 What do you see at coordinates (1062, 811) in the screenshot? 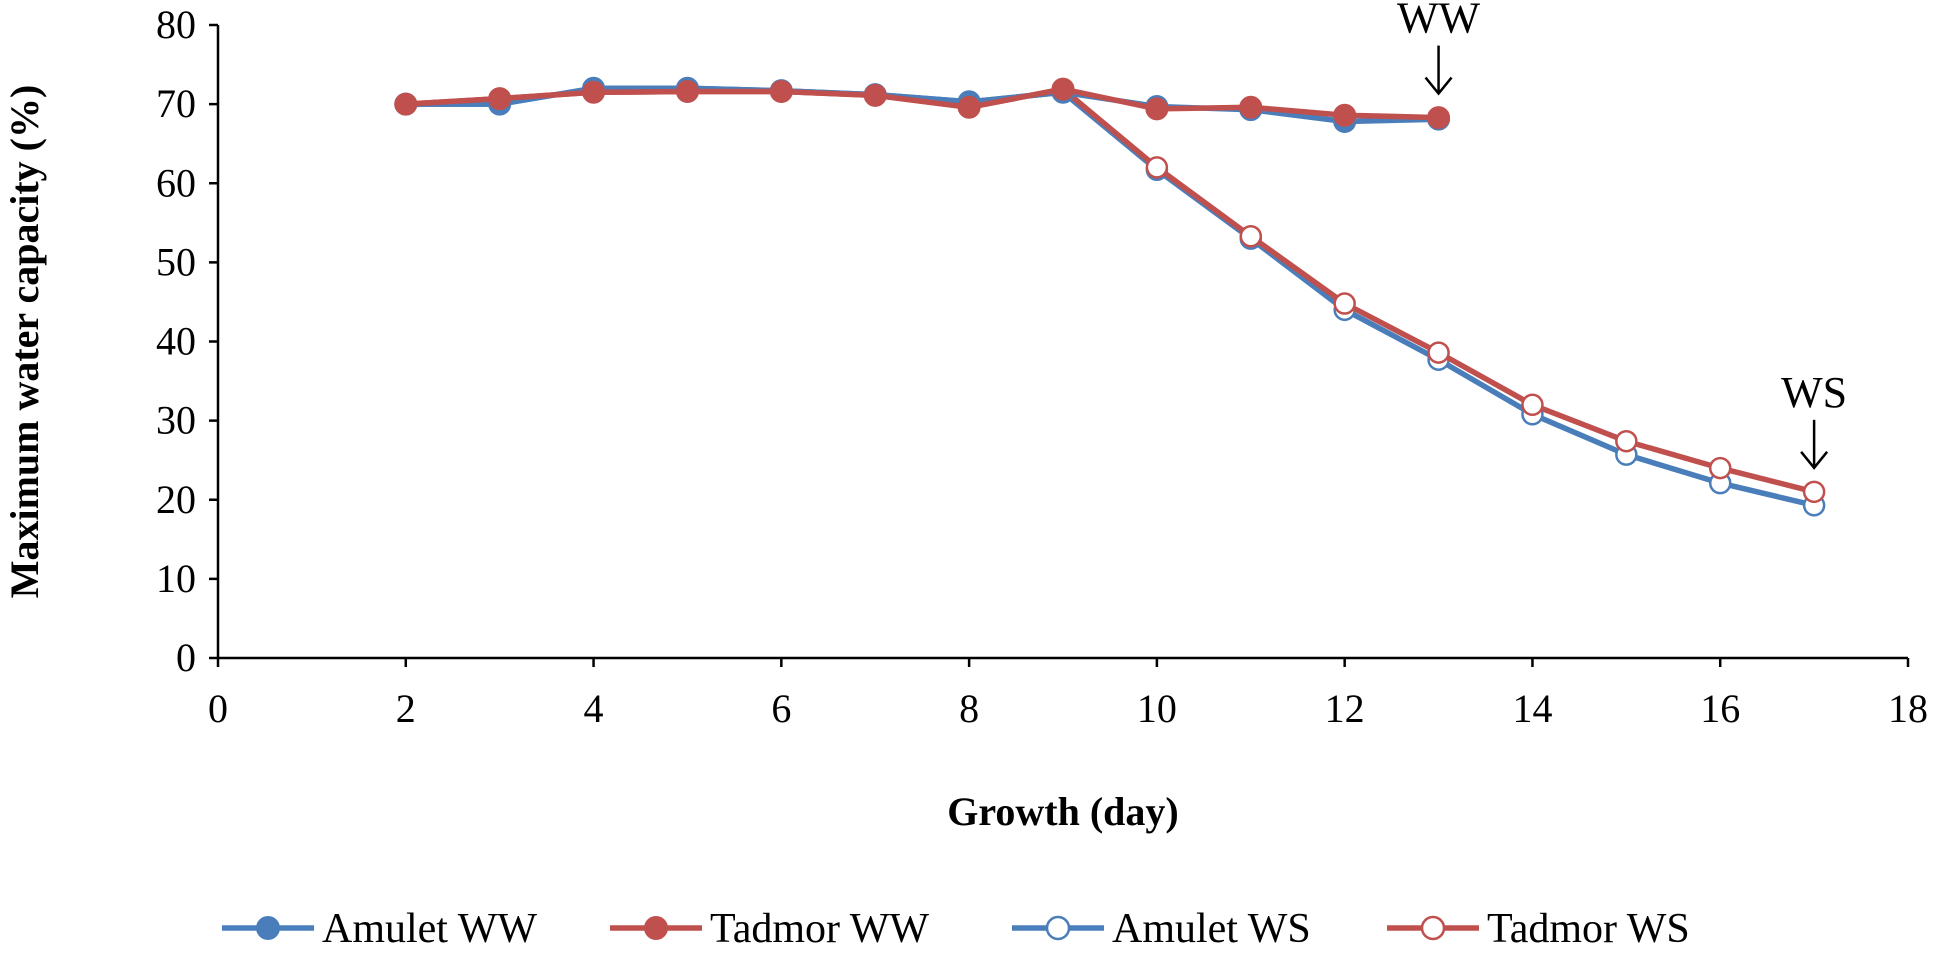
I see `x-axis-title: Growth (day)` at bounding box center [1062, 811].